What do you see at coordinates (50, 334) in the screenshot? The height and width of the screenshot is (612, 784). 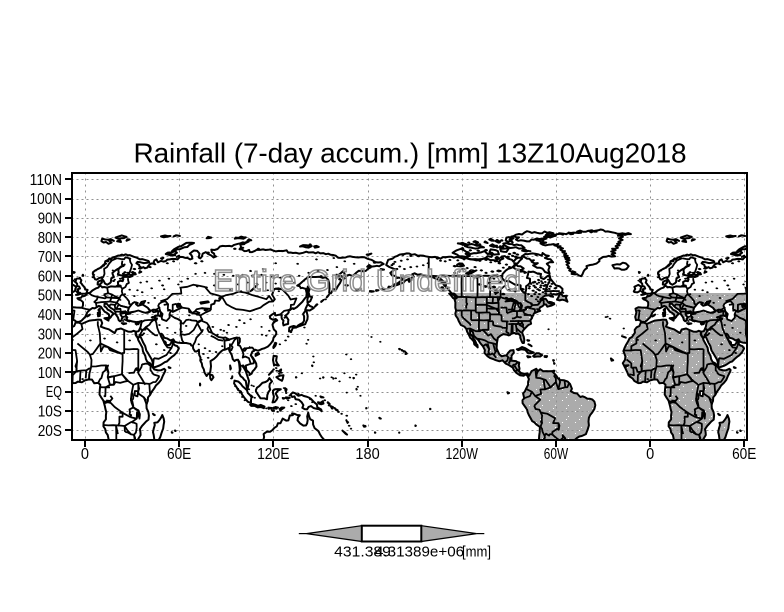 I see `svg-text: 30N` at bounding box center [50, 334].